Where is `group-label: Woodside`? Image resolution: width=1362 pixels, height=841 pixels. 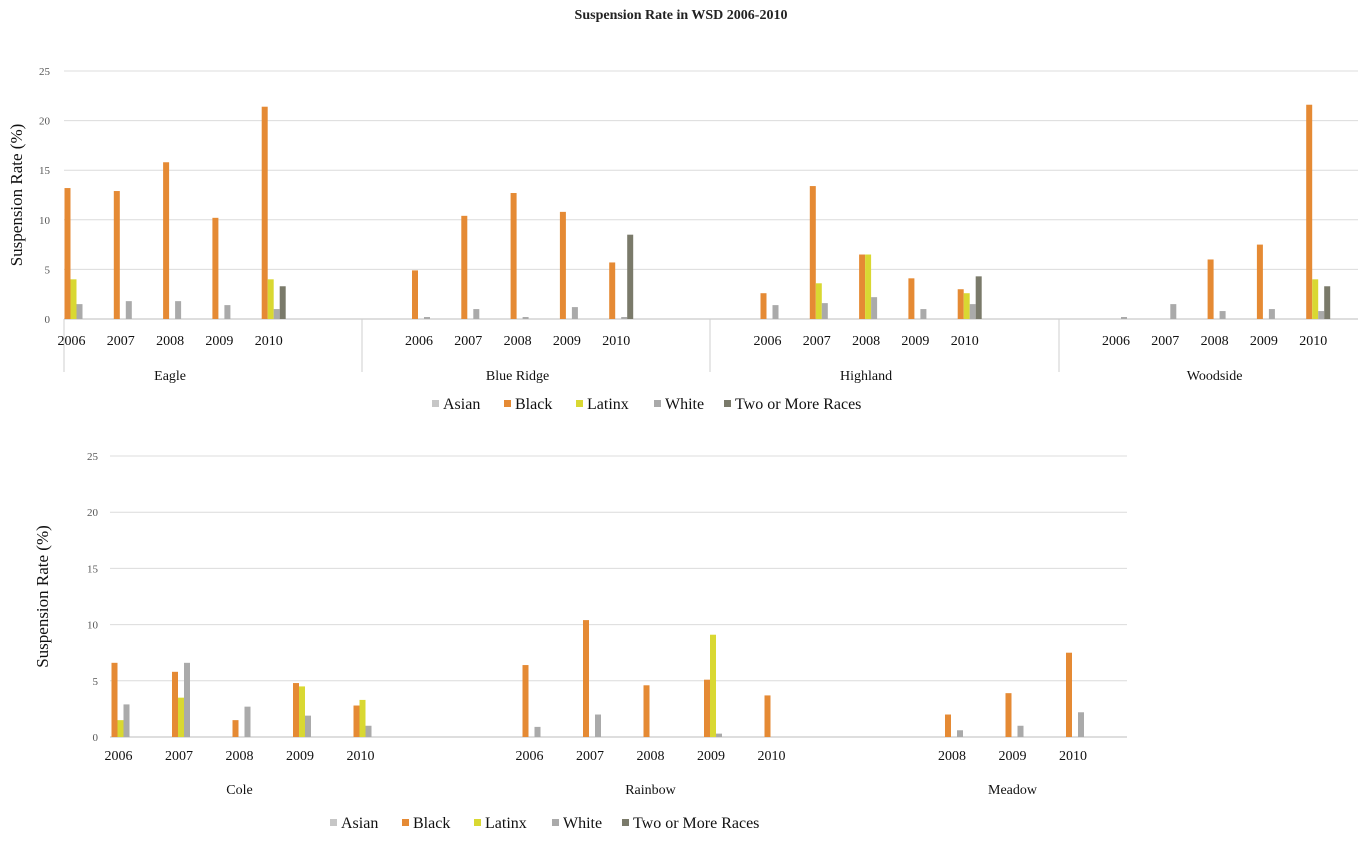
group-label: Woodside is located at coordinates (1215, 376).